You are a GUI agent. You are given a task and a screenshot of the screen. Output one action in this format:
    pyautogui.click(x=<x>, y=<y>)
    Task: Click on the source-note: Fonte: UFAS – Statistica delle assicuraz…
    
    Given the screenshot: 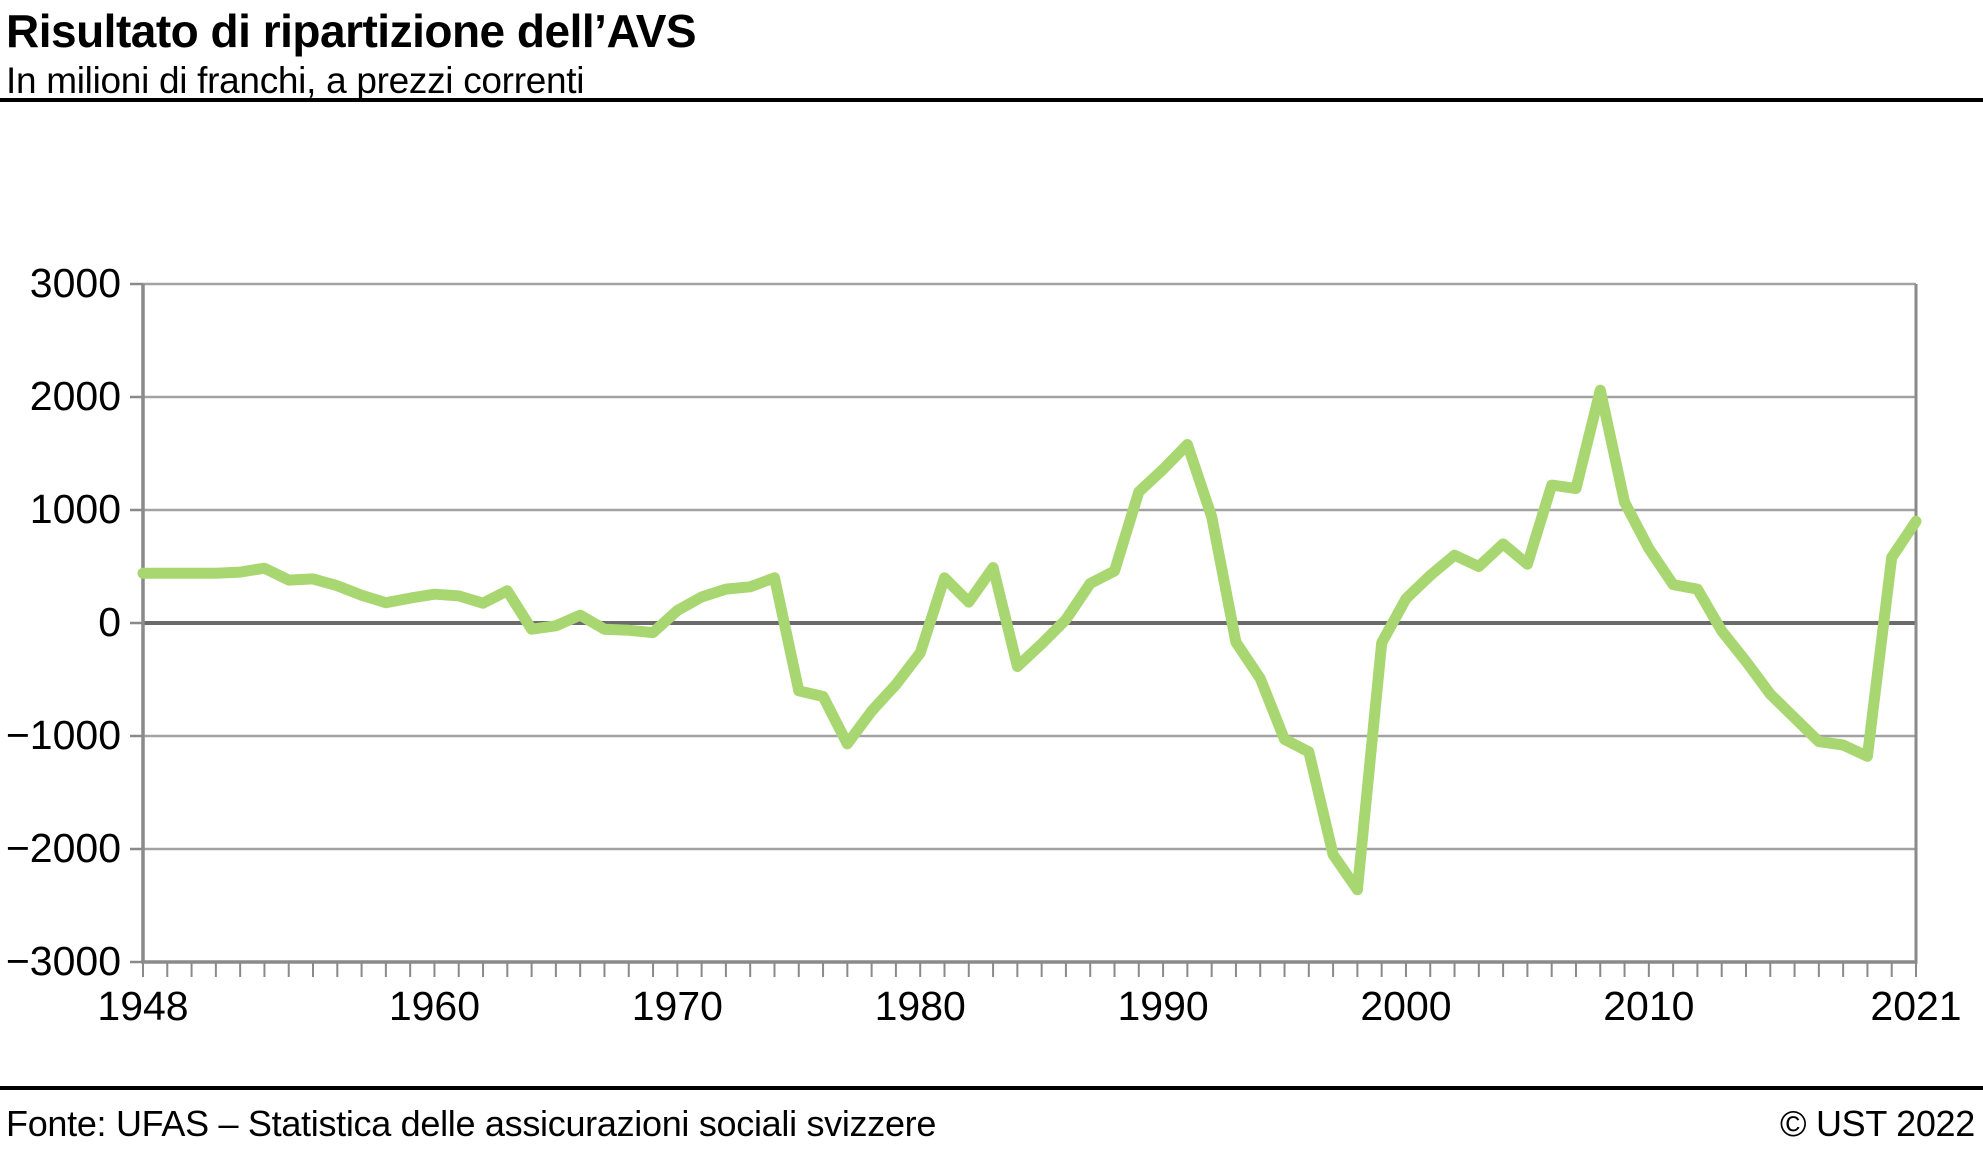 What is the action you would take?
    pyautogui.click(x=471, y=1123)
    